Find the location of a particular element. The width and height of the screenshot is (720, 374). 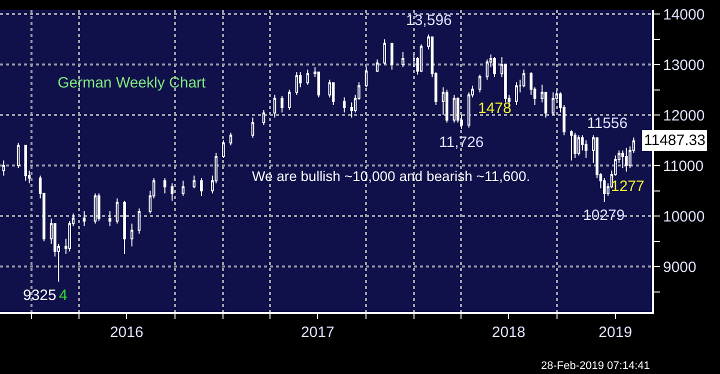

annotation: 13,596 is located at coordinates (429, 20).